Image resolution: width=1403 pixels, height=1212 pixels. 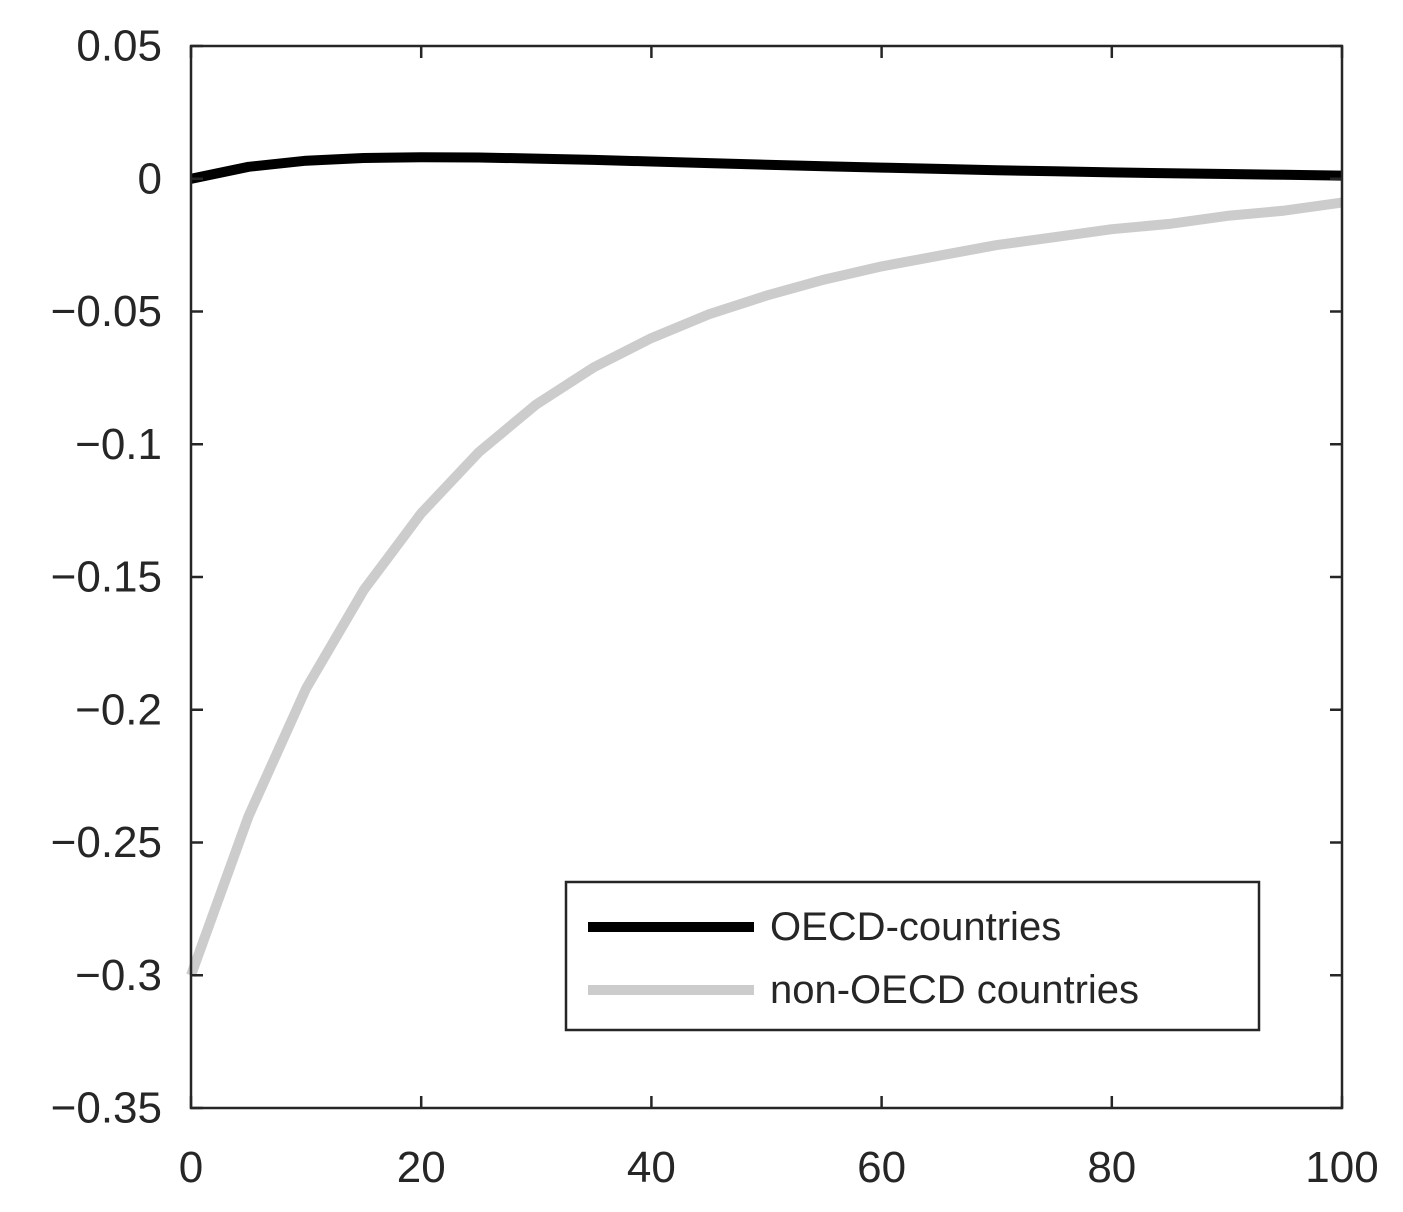 What do you see at coordinates (881, 1167) in the screenshot?
I see `x-tick-label: 60` at bounding box center [881, 1167].